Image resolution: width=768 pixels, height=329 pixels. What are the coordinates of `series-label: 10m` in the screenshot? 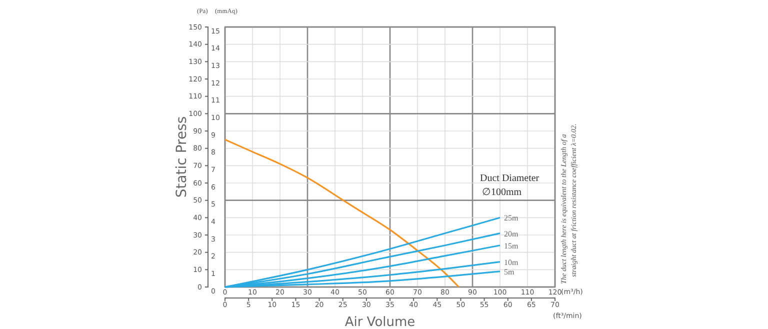 It's located at (511, 262).